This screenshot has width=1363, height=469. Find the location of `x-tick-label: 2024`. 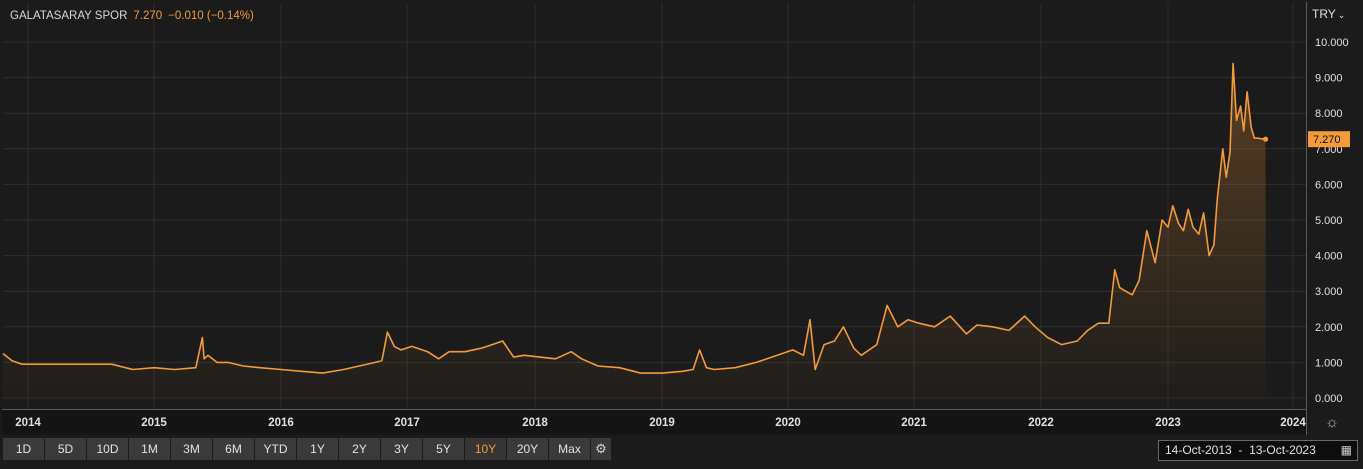

x-tick-label: 2024 is located at coordinates (1293, 423).